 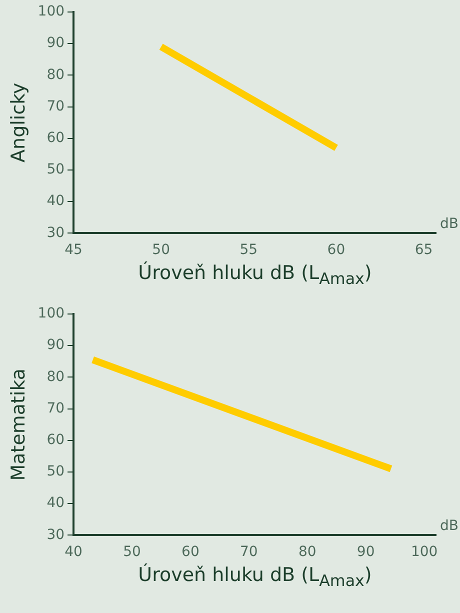 What do you see at coordinates (249, 552) in the screenshot?
I see `x-tick-label: 70` at bounding box center [249, 552].